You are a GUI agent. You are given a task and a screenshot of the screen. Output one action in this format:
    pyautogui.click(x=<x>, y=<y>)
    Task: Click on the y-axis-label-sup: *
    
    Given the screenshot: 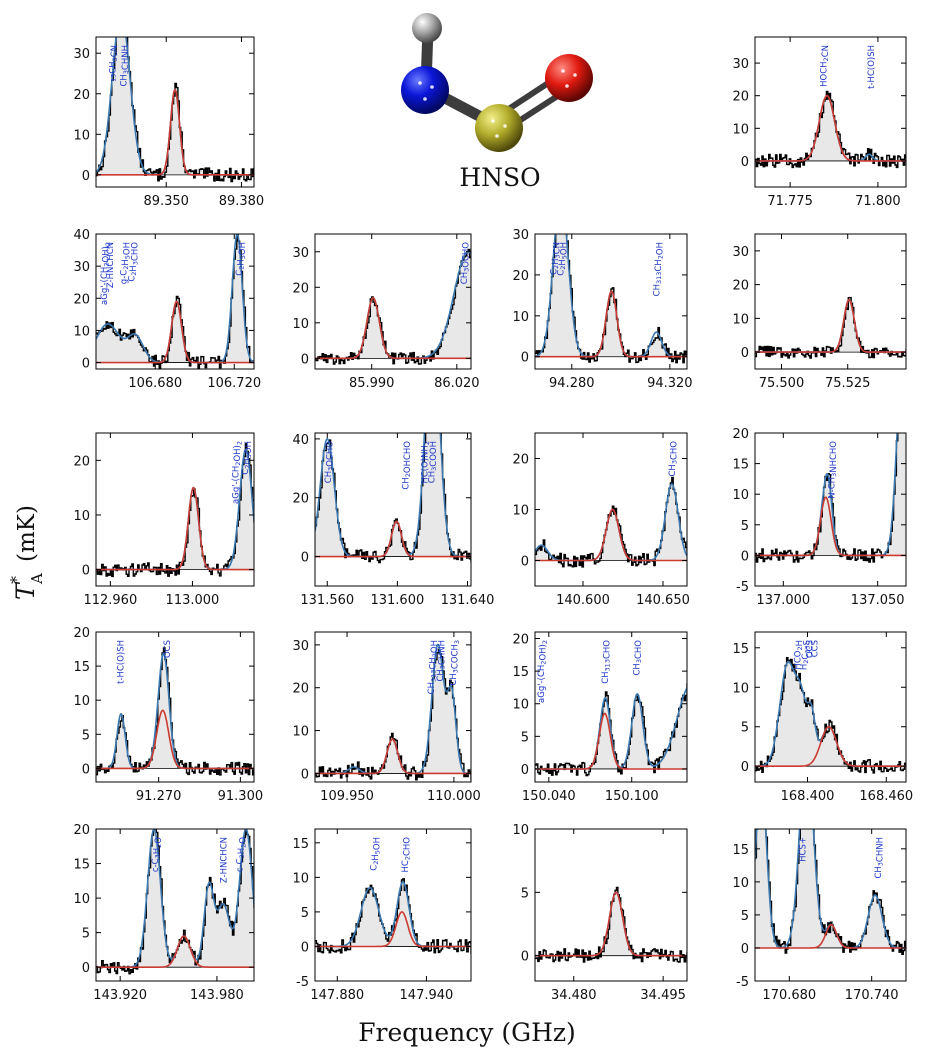 What is the action you would take?
    pyautogui.click(x=16, y=580)
    